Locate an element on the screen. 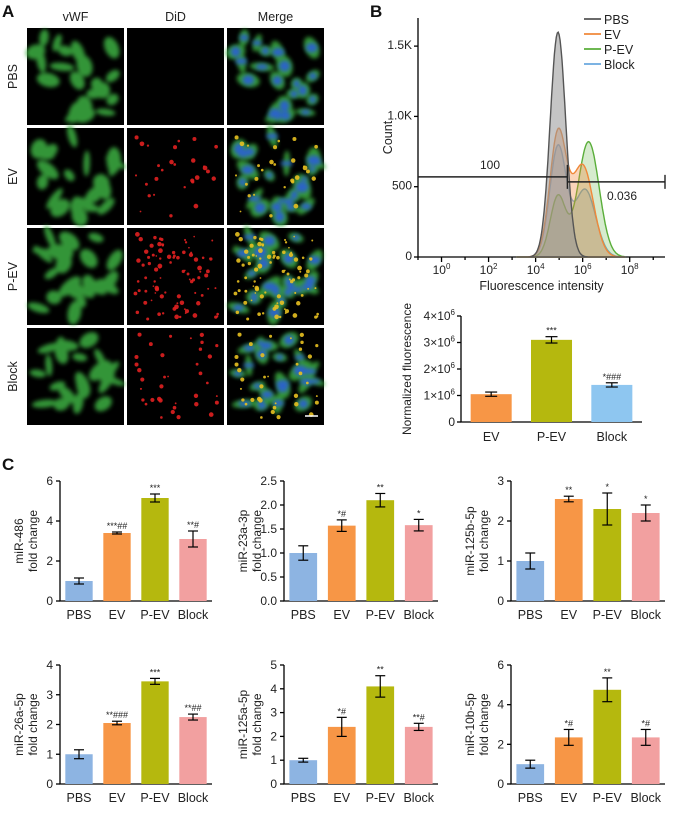 The width and height of the screenshot is (676, 814). significance-label: **# is located at coordinates (419, 717).